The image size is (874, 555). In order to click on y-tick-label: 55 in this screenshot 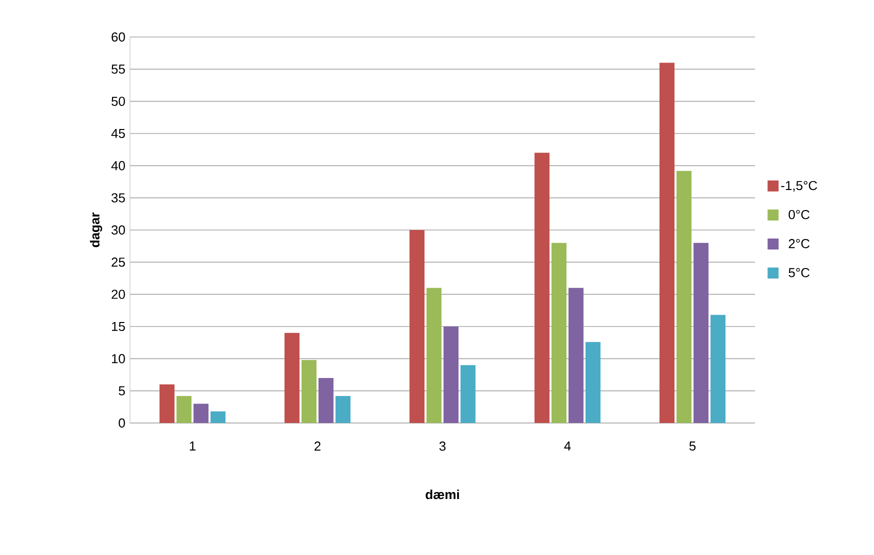, I will do `click(118, 69)`.